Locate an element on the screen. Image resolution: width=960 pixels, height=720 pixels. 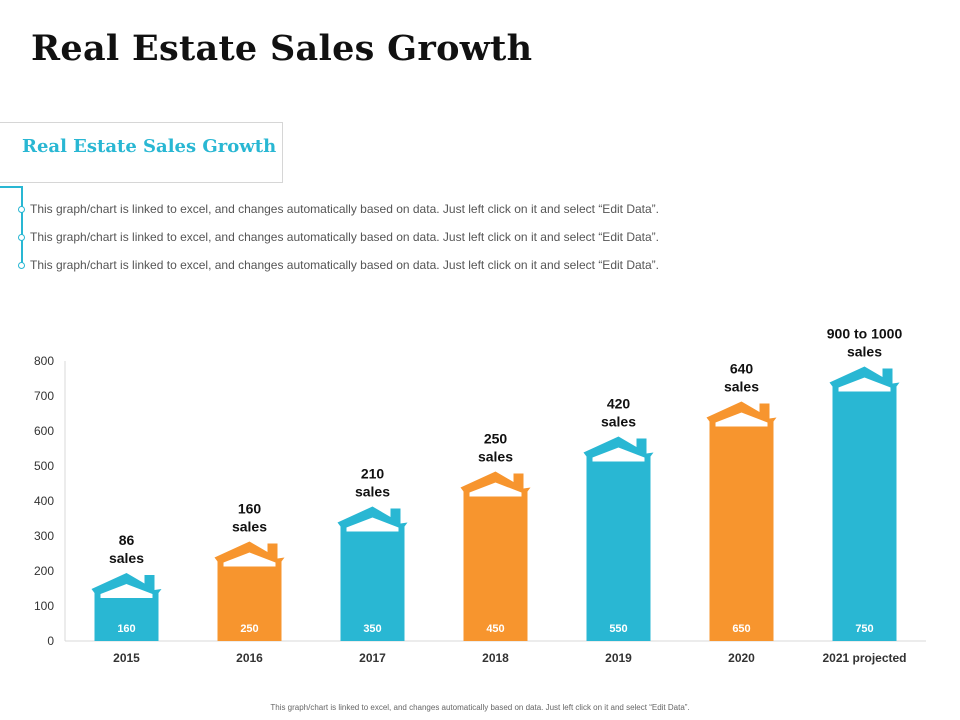
y-tick-label: 0 is located at coordinates (50, 641).